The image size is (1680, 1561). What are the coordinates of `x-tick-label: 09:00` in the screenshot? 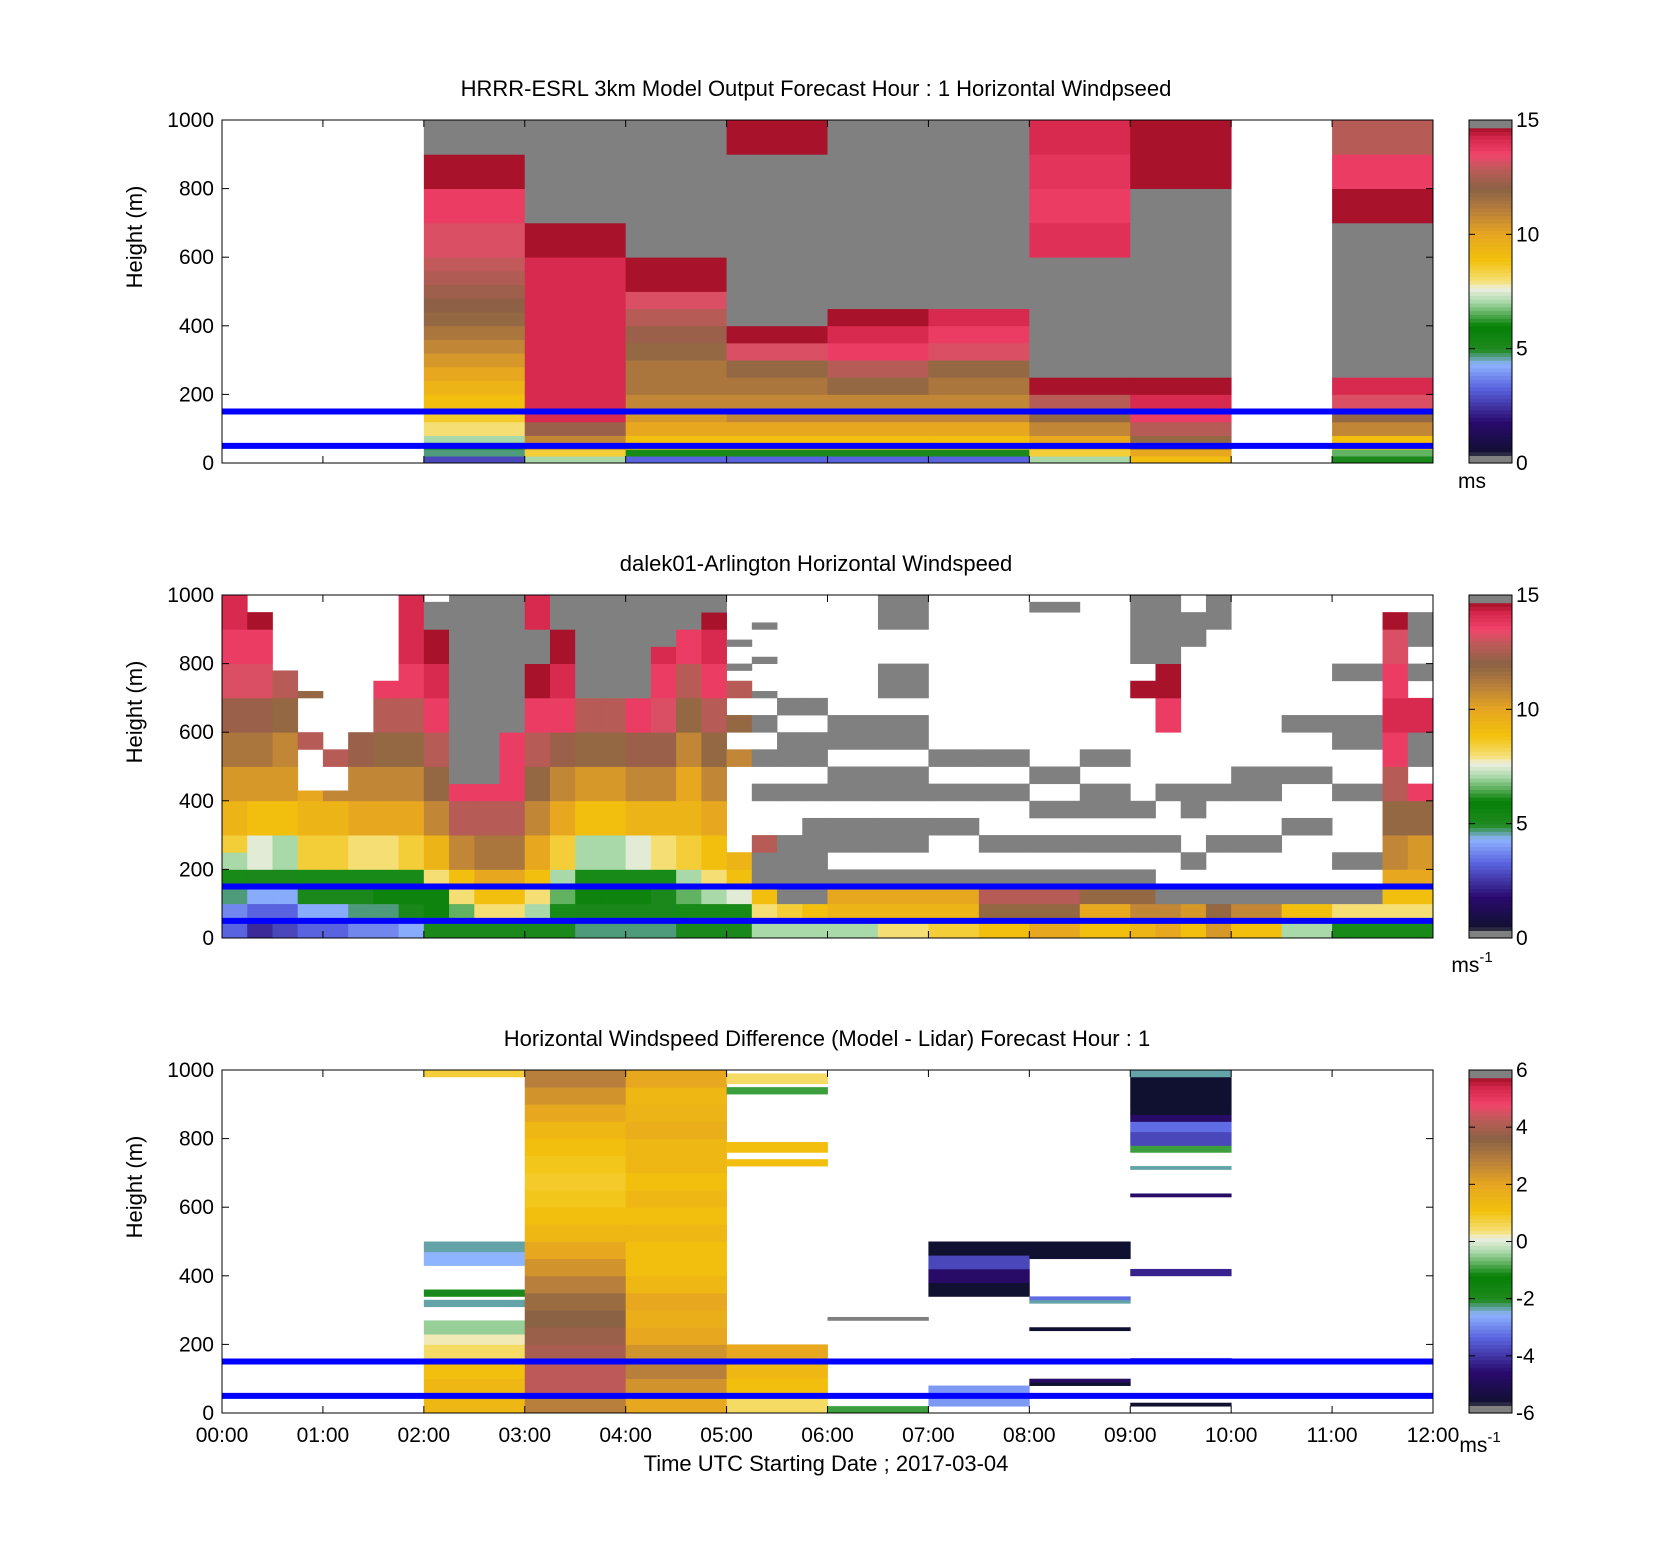 It's located at (1130, 1435).